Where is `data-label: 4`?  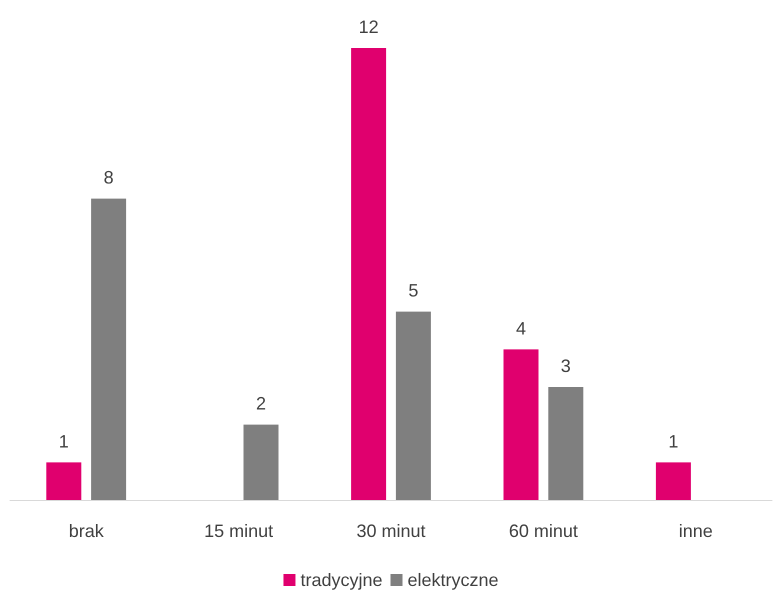
data-label: 4 is located at coordinates (521, 328).